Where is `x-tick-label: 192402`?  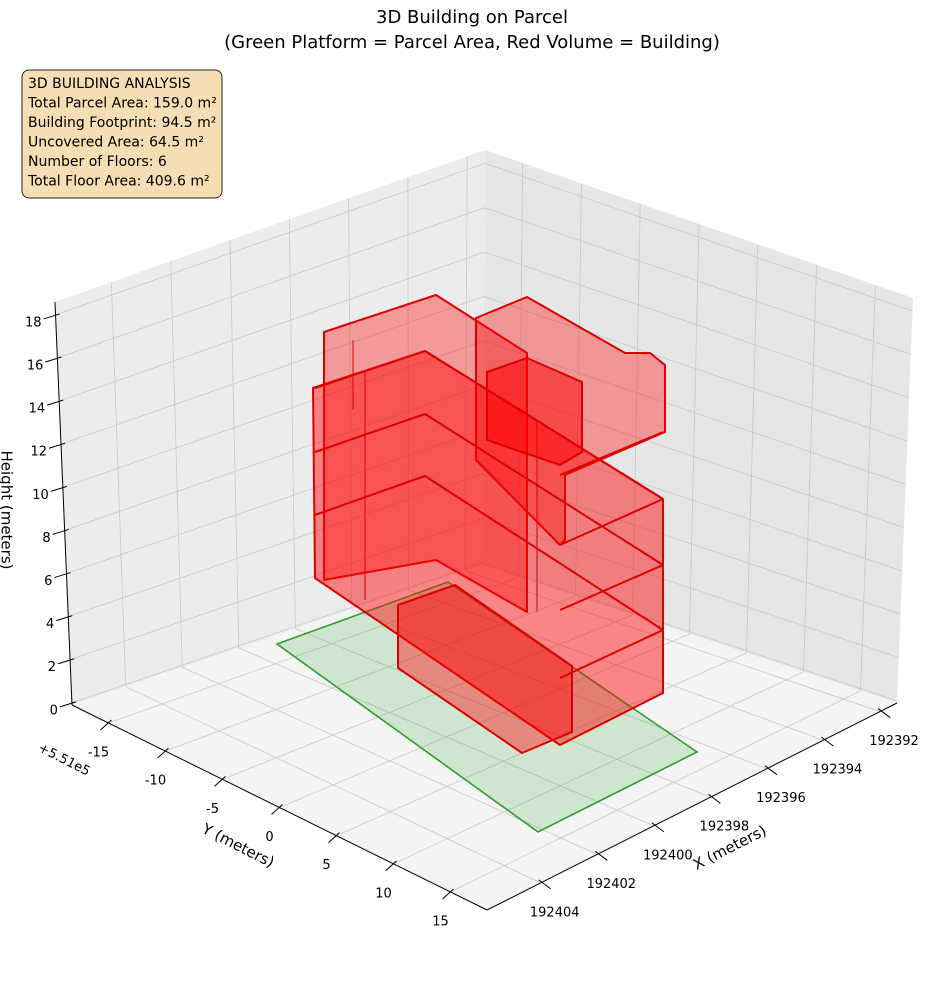
x-tick-label: 192402 is located at coordinates (611, 884).